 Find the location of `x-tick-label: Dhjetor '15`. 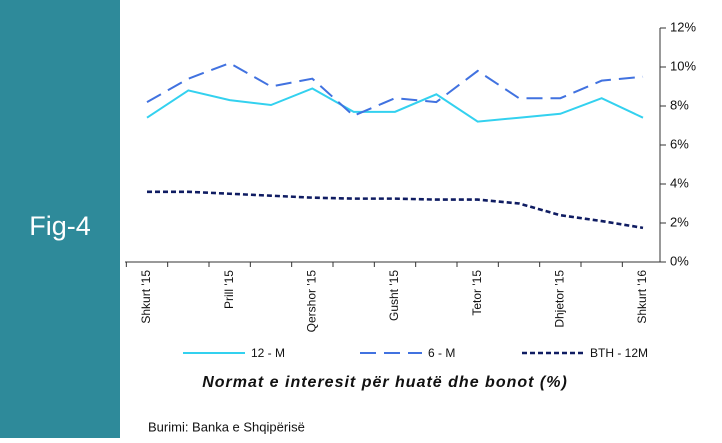

x-tick-label: Dhjetor '15 is located at coordinates (560, 299).